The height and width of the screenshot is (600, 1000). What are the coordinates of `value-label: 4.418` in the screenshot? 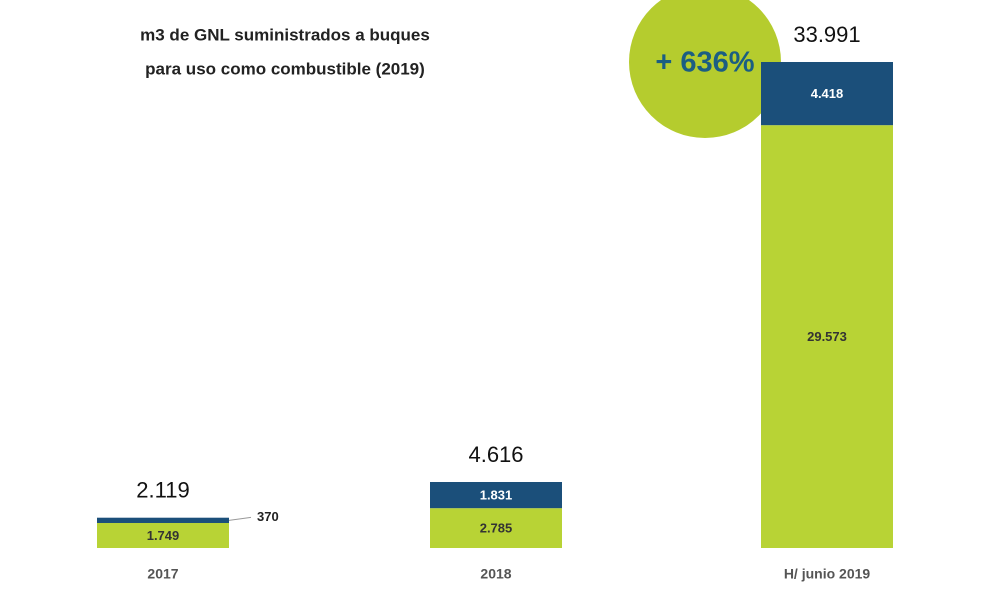 It's located at (827, 93).